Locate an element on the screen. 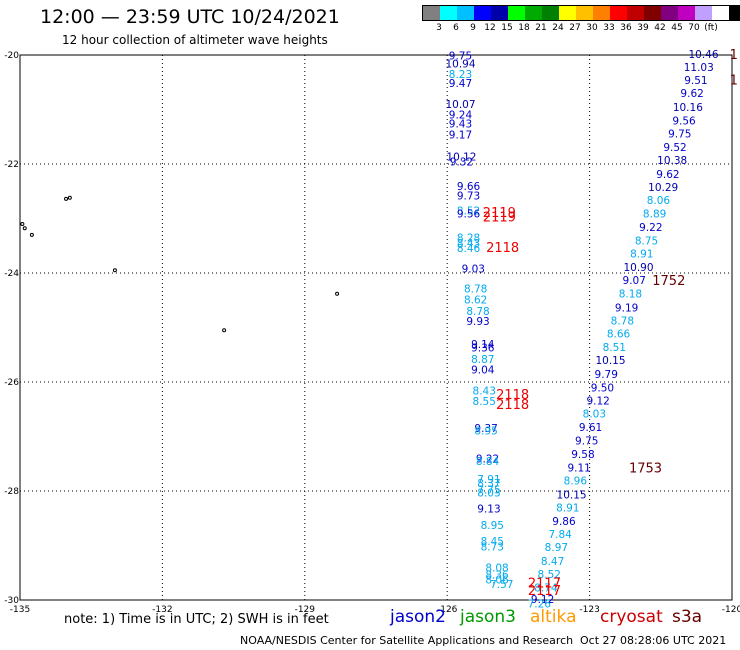 This screenshot has height=650, width=740. wave-height-value: 9.75 is located at coordinates (460, 57).